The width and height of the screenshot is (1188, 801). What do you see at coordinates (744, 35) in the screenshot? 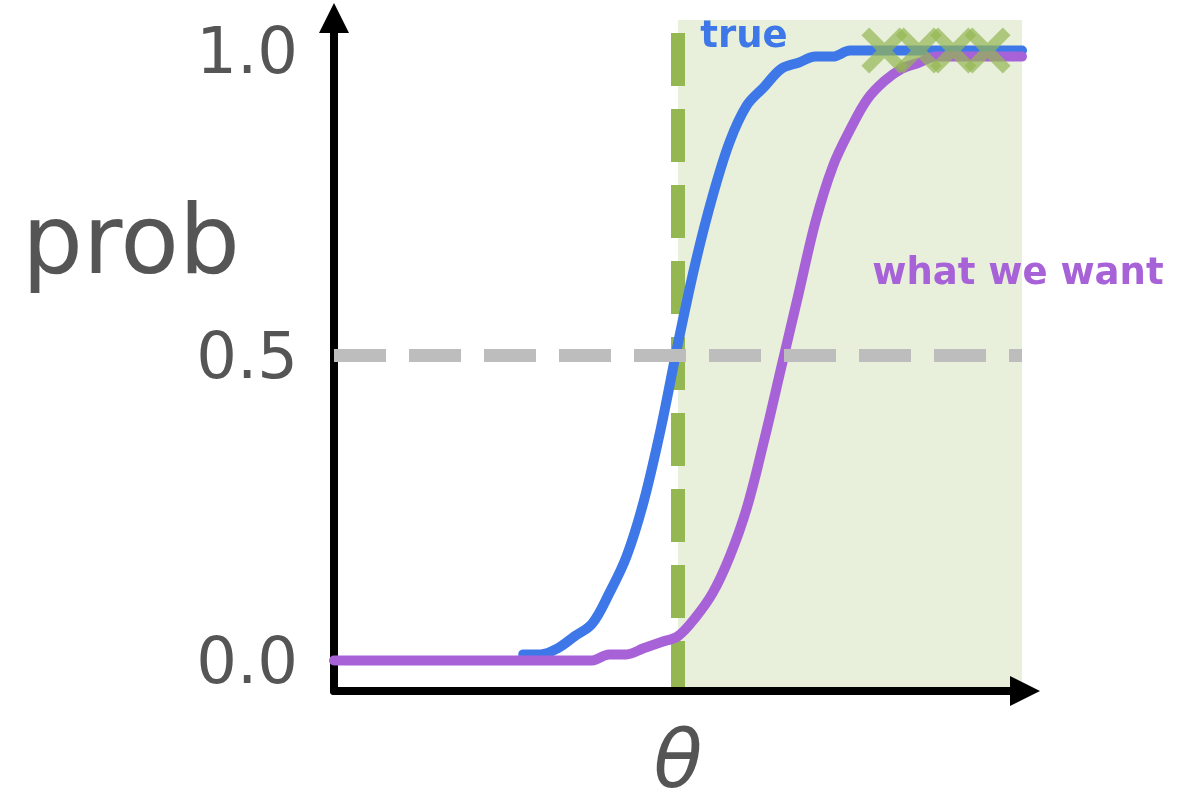
I see `series-label: true` at bounding box center [744, 35].